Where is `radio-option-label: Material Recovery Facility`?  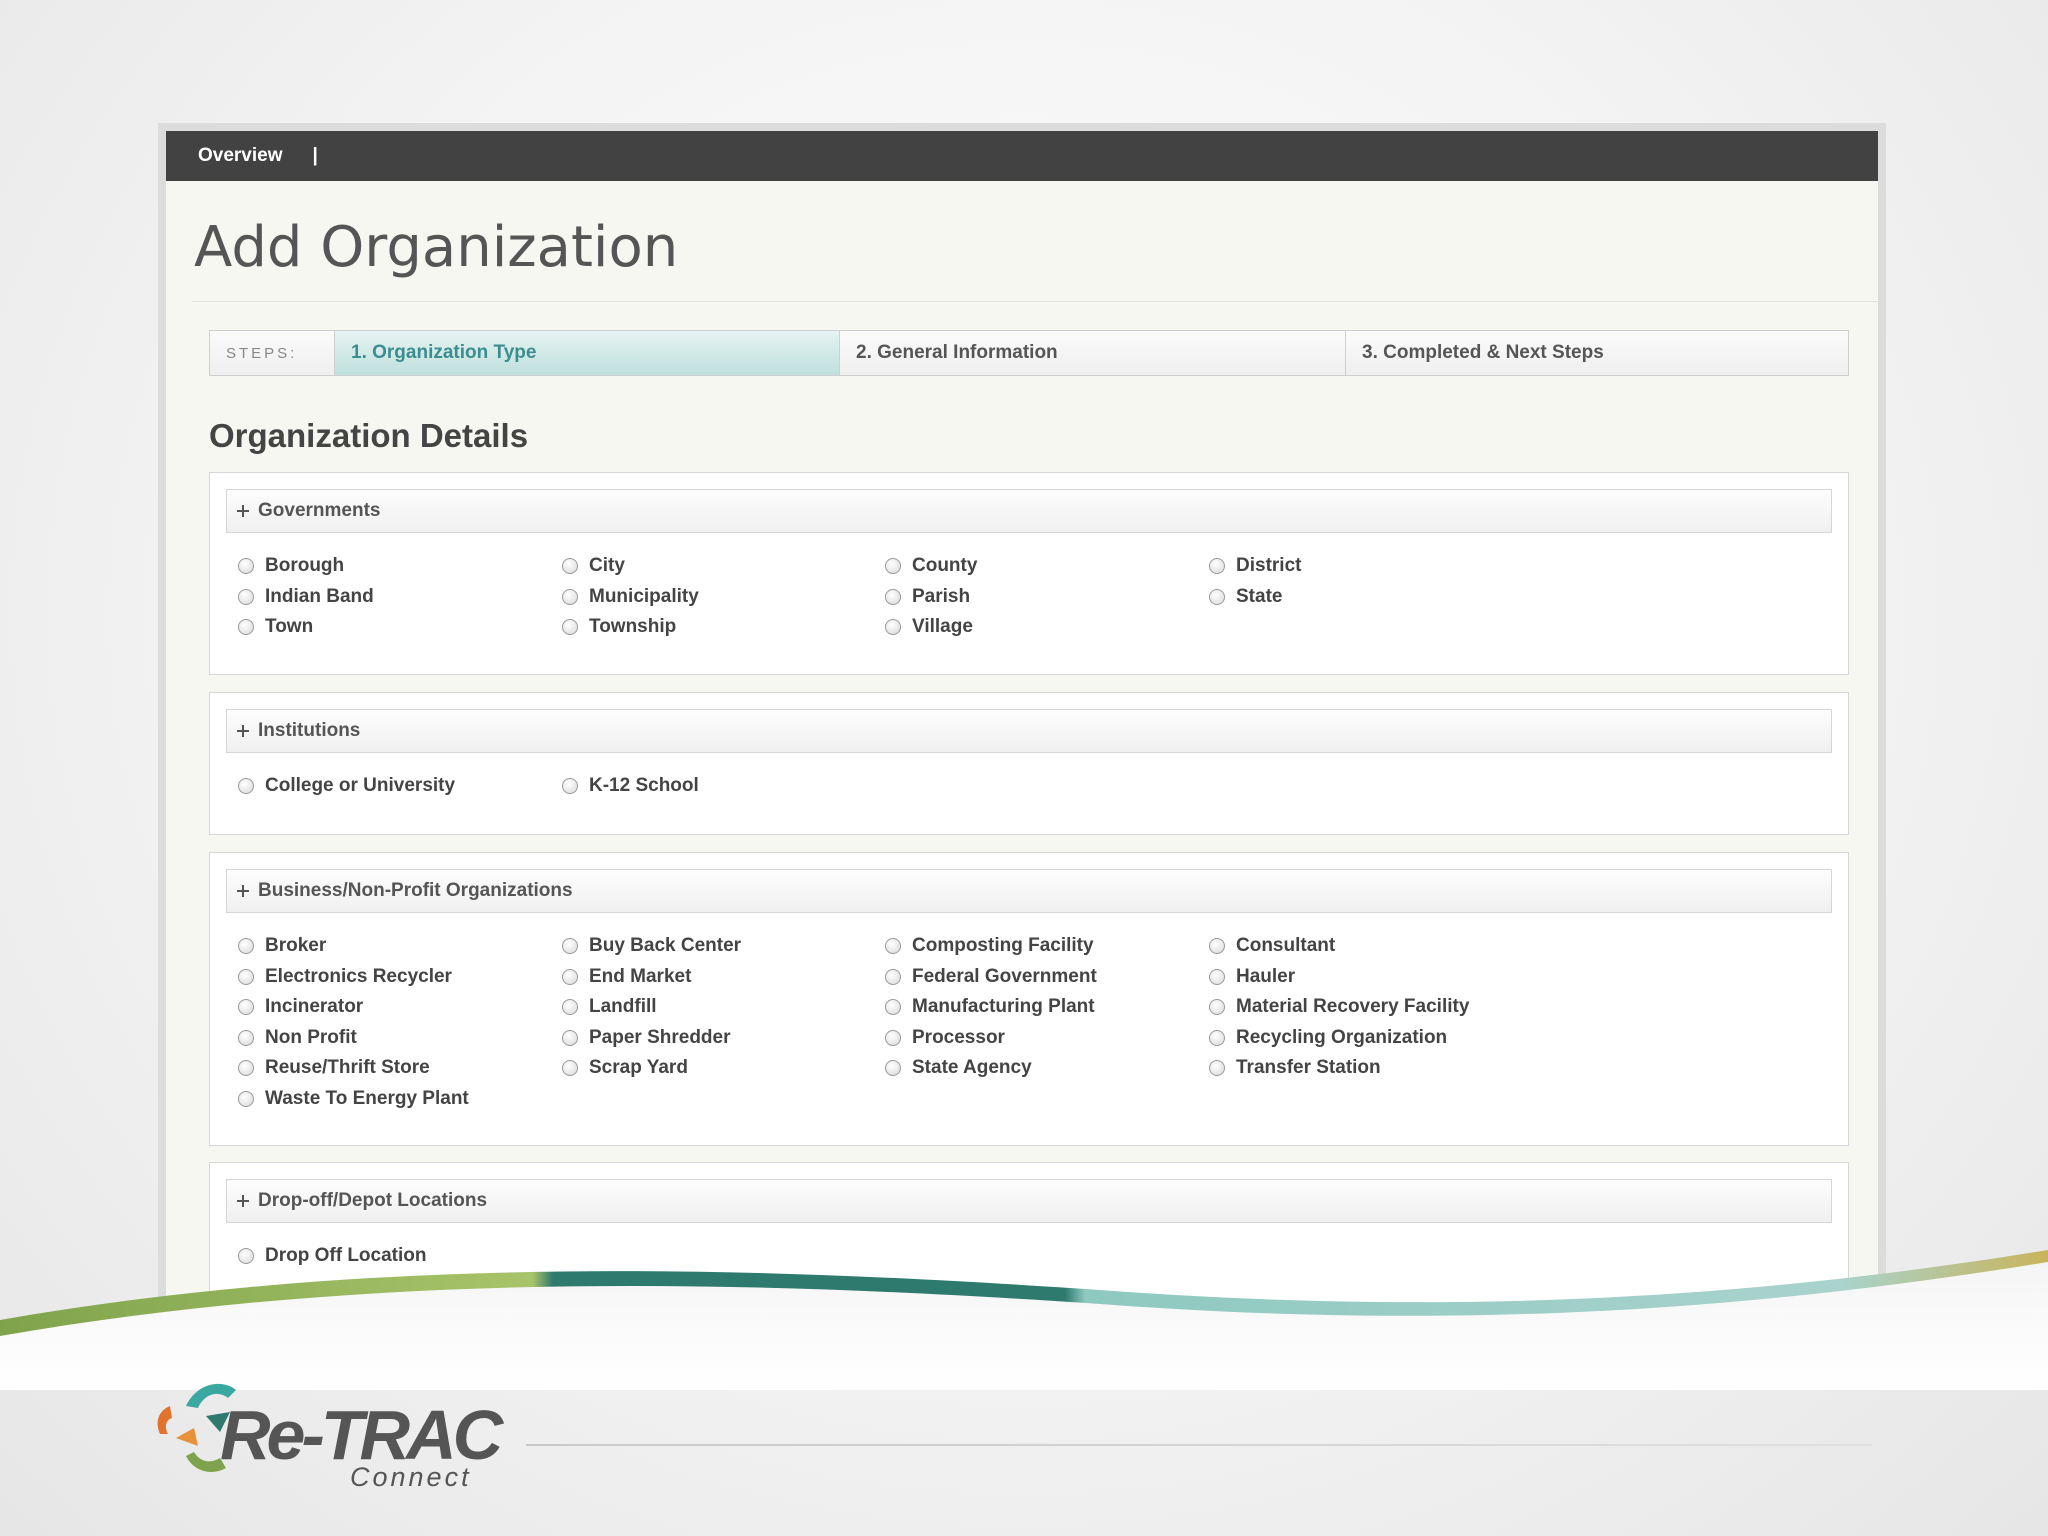
radio-option-label: Material Recovery Facility is located at coordinates (1353, 1006).